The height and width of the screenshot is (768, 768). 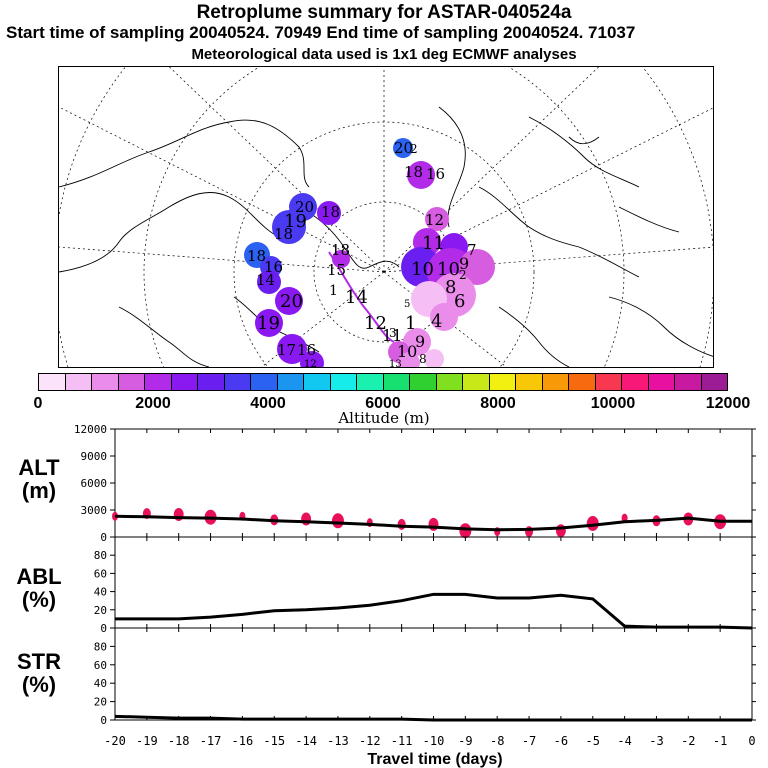 I want to click on plume-track, so click(x=361, y=297).